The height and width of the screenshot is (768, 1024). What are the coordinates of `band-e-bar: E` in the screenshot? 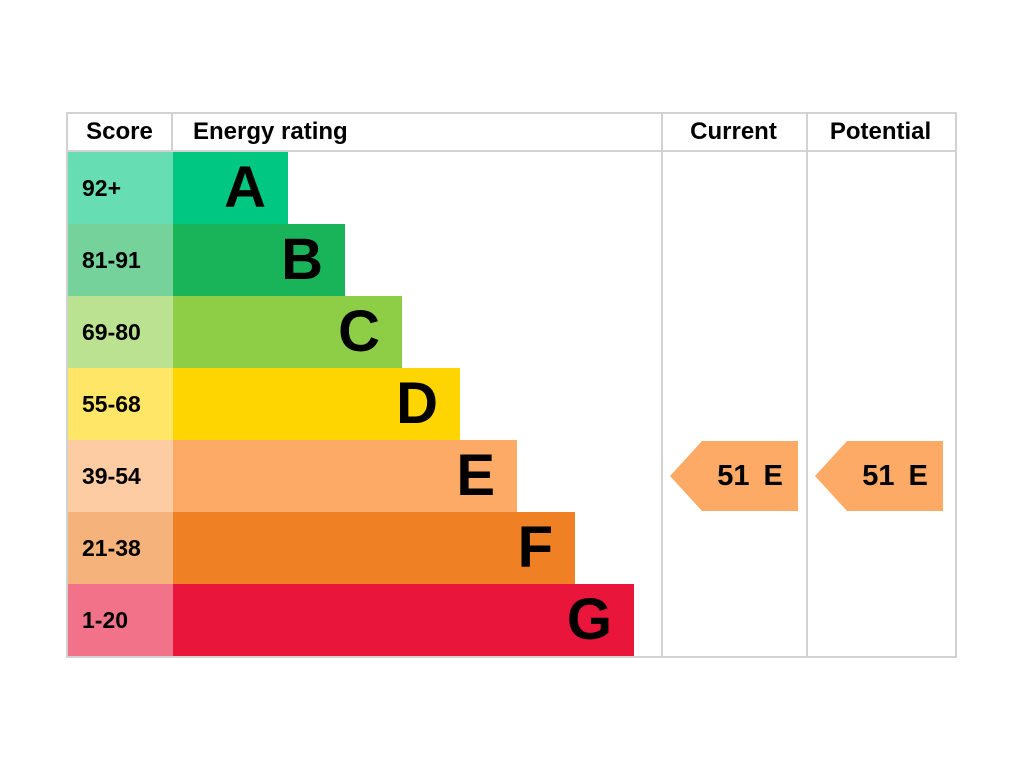 It's located at (345, 476).